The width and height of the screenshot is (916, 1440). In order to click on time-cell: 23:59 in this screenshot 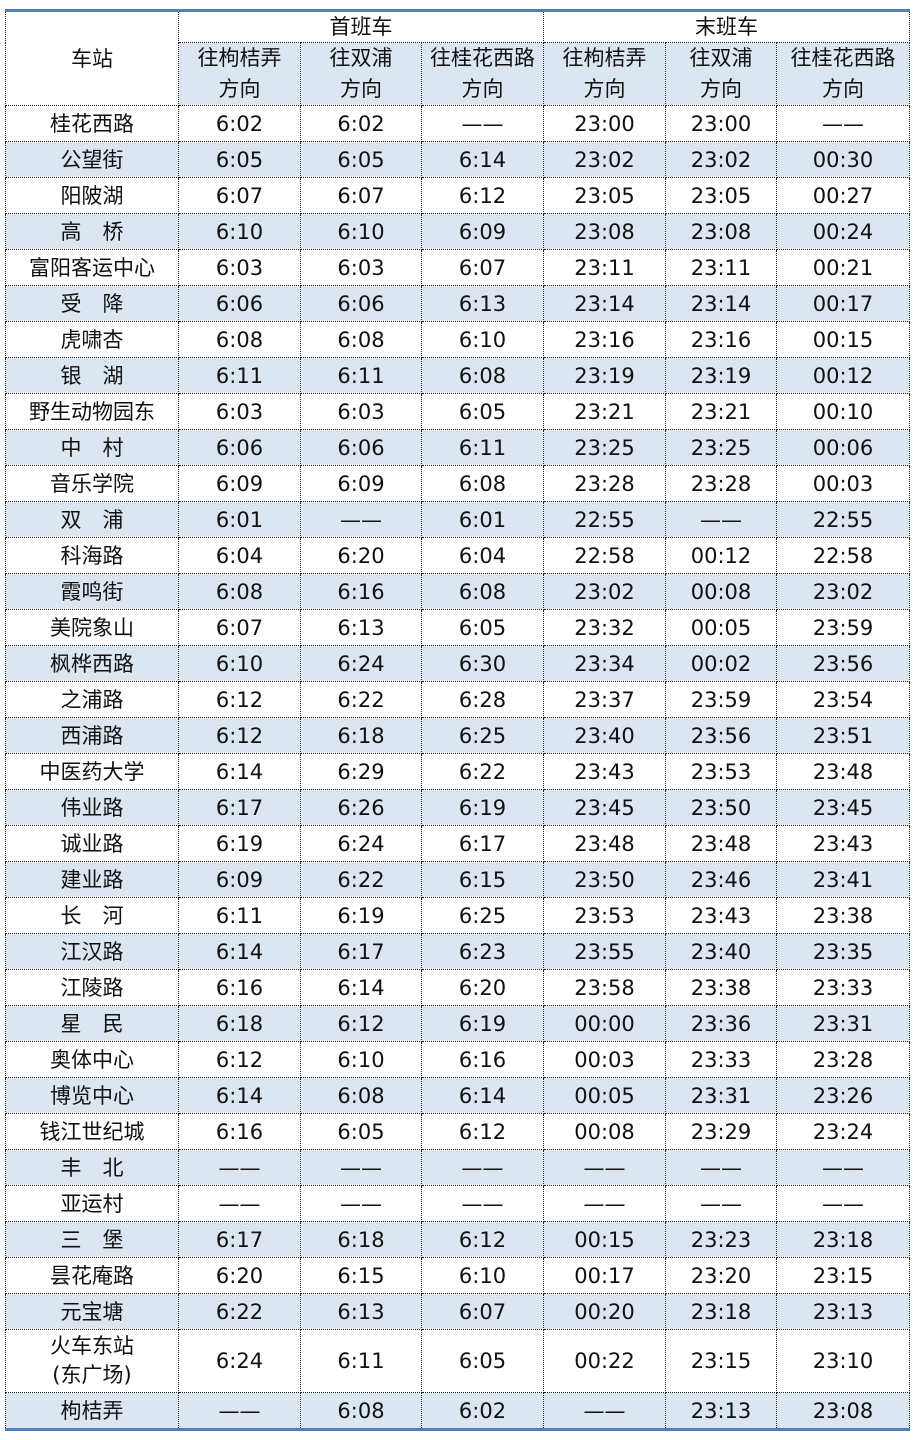, I will do `click(843, 627)`.